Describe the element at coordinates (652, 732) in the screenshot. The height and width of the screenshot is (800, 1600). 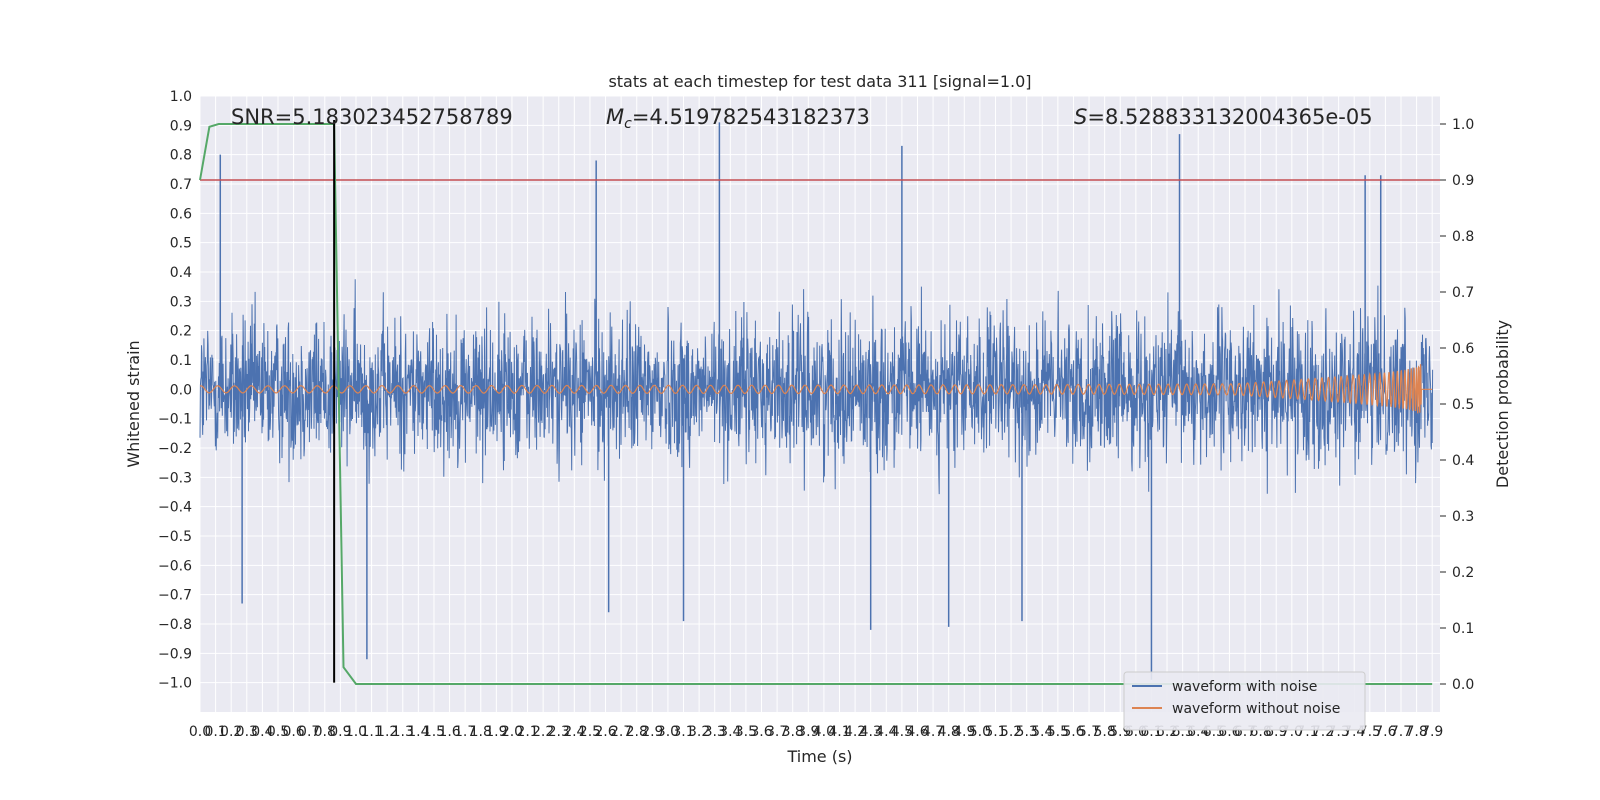
I see `x-tick-label: 2.9` at that location.